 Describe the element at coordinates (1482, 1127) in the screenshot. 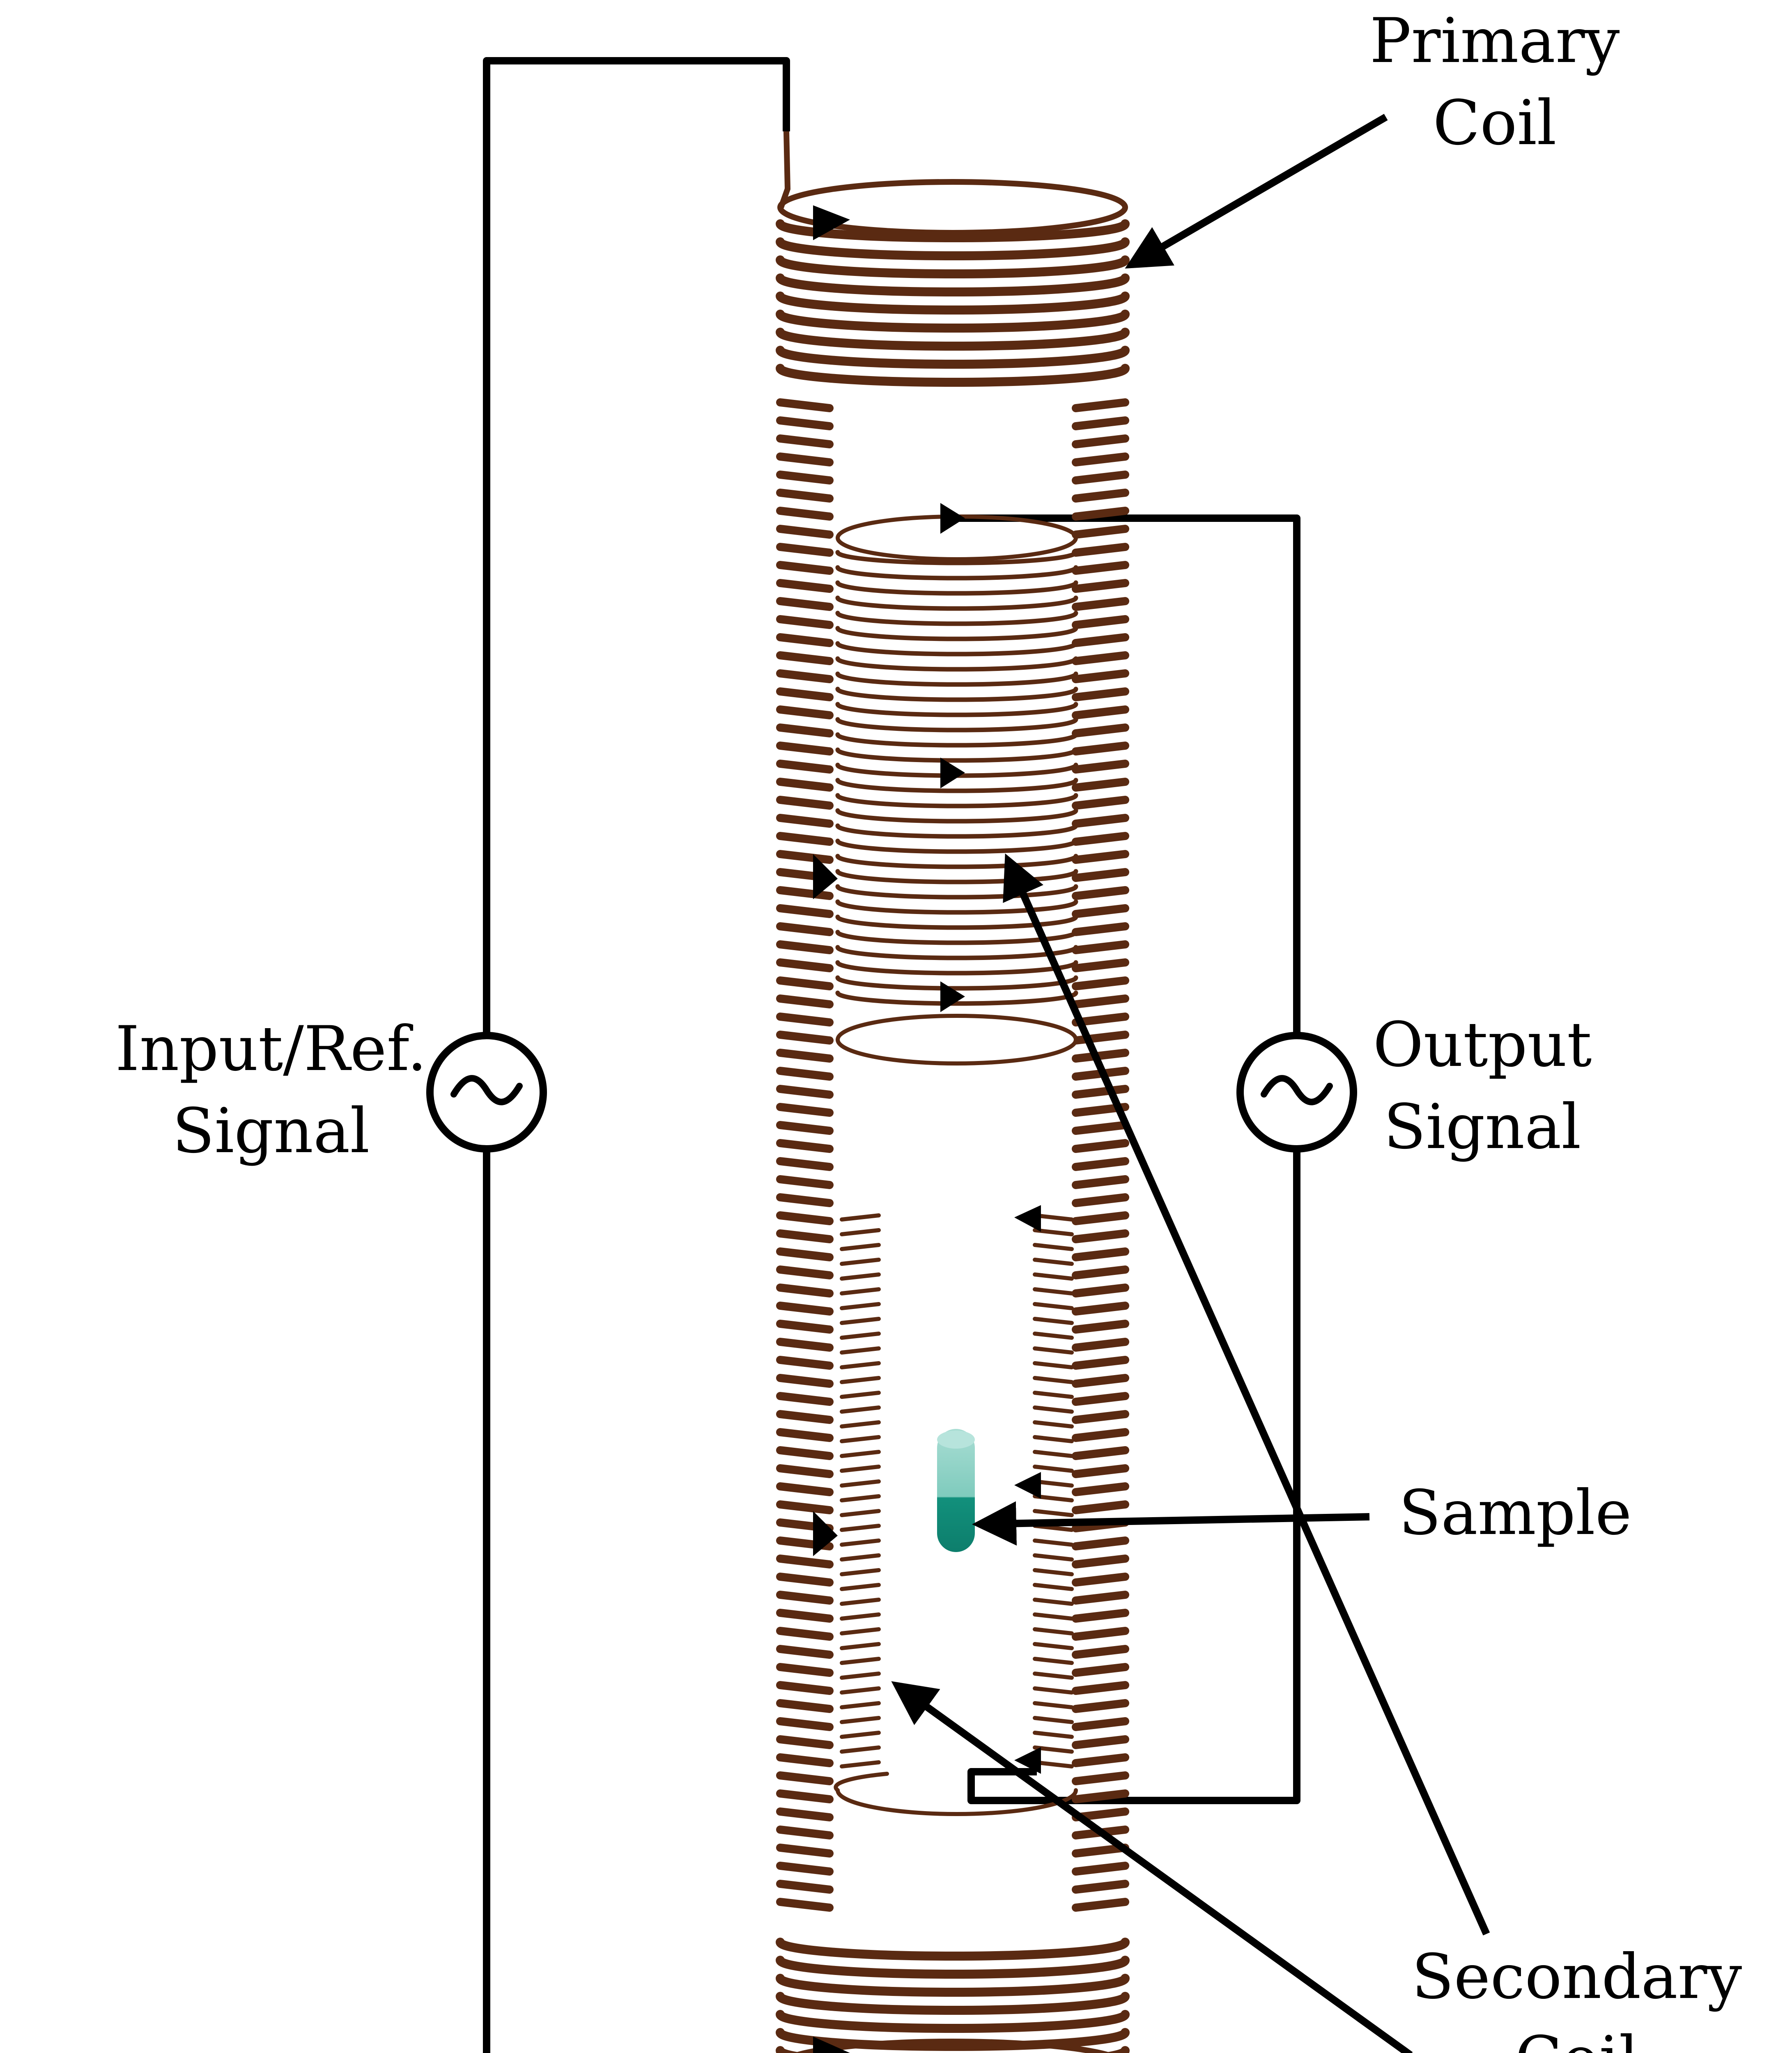

I see `output-signal-label-line-2: Signal` at that location.